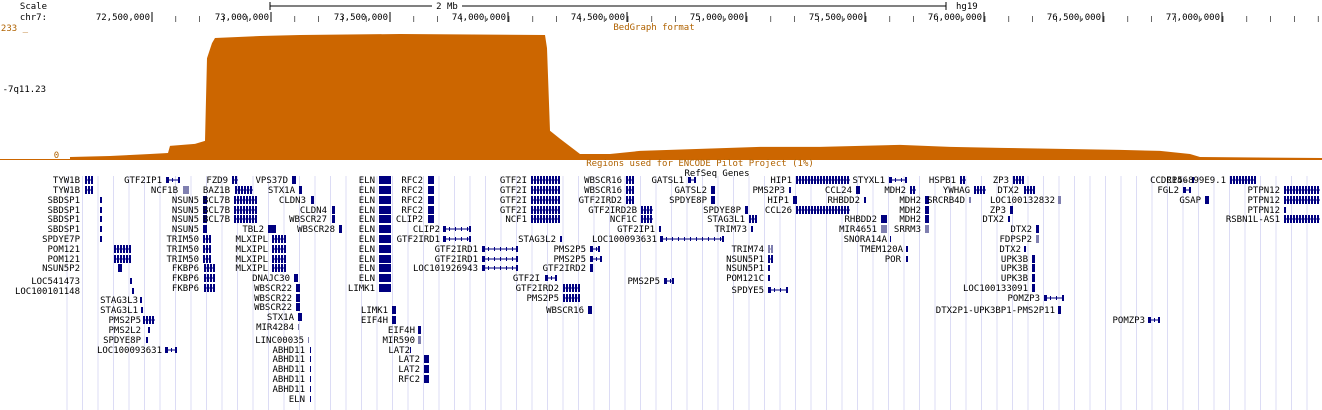  I want to click on gene-limk1: LIMK1, so click(369, 289).